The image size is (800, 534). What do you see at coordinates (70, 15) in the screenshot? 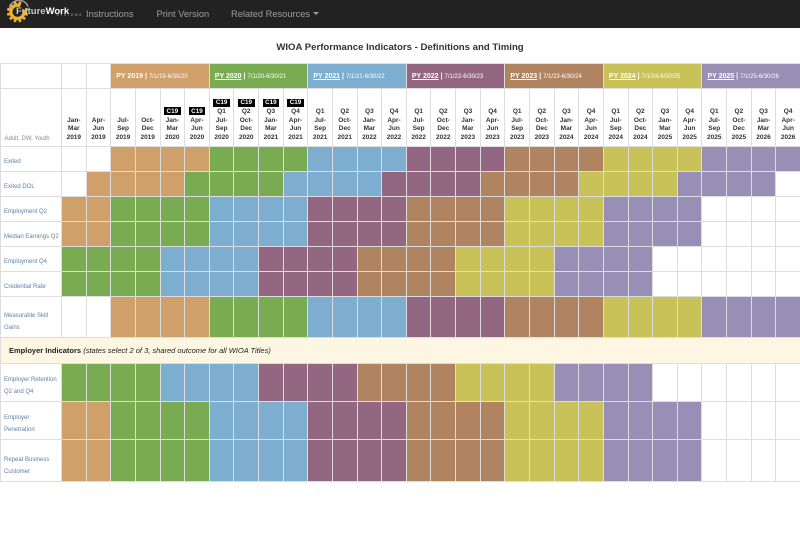
I see `svg-text: SYSTEMS` at bounding box center [70, 15].